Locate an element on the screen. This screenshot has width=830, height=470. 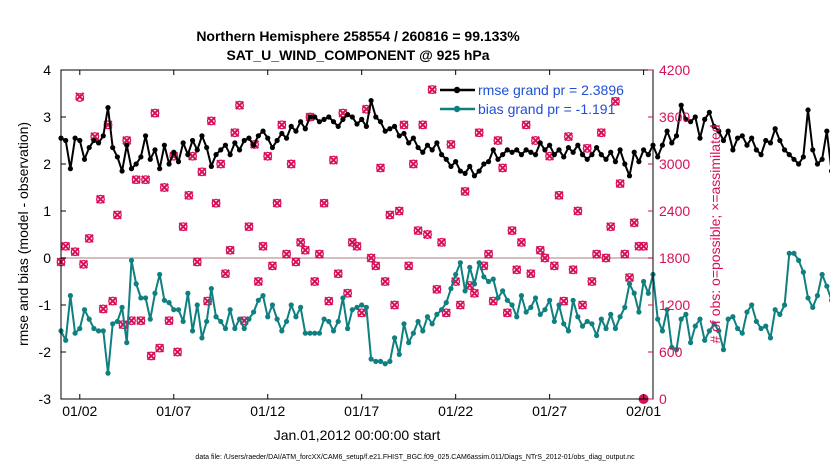
legend-bias-label: bias grand pr = -1.191 is located at coordinates (547, 109).